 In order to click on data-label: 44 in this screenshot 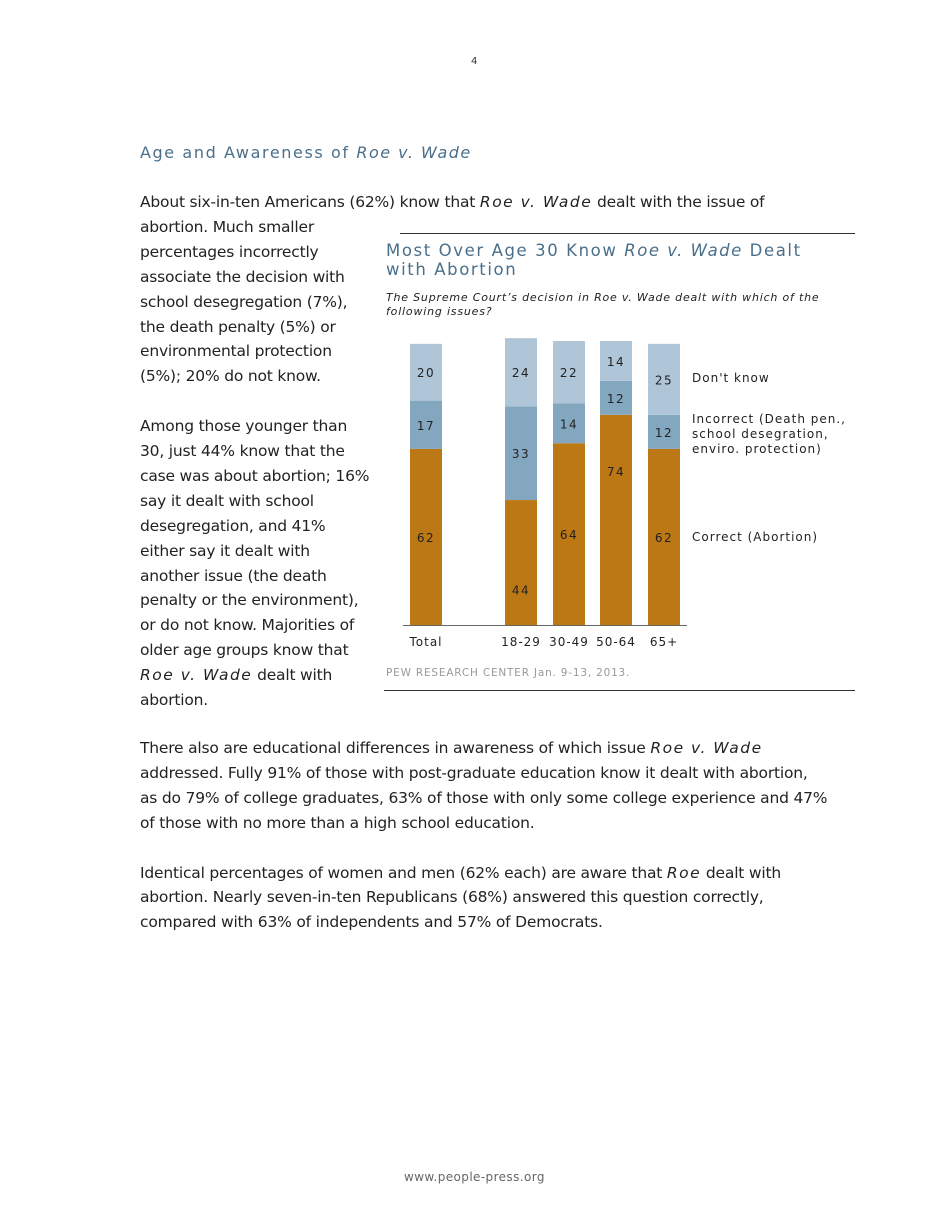, I will do `click(521, 591)`.